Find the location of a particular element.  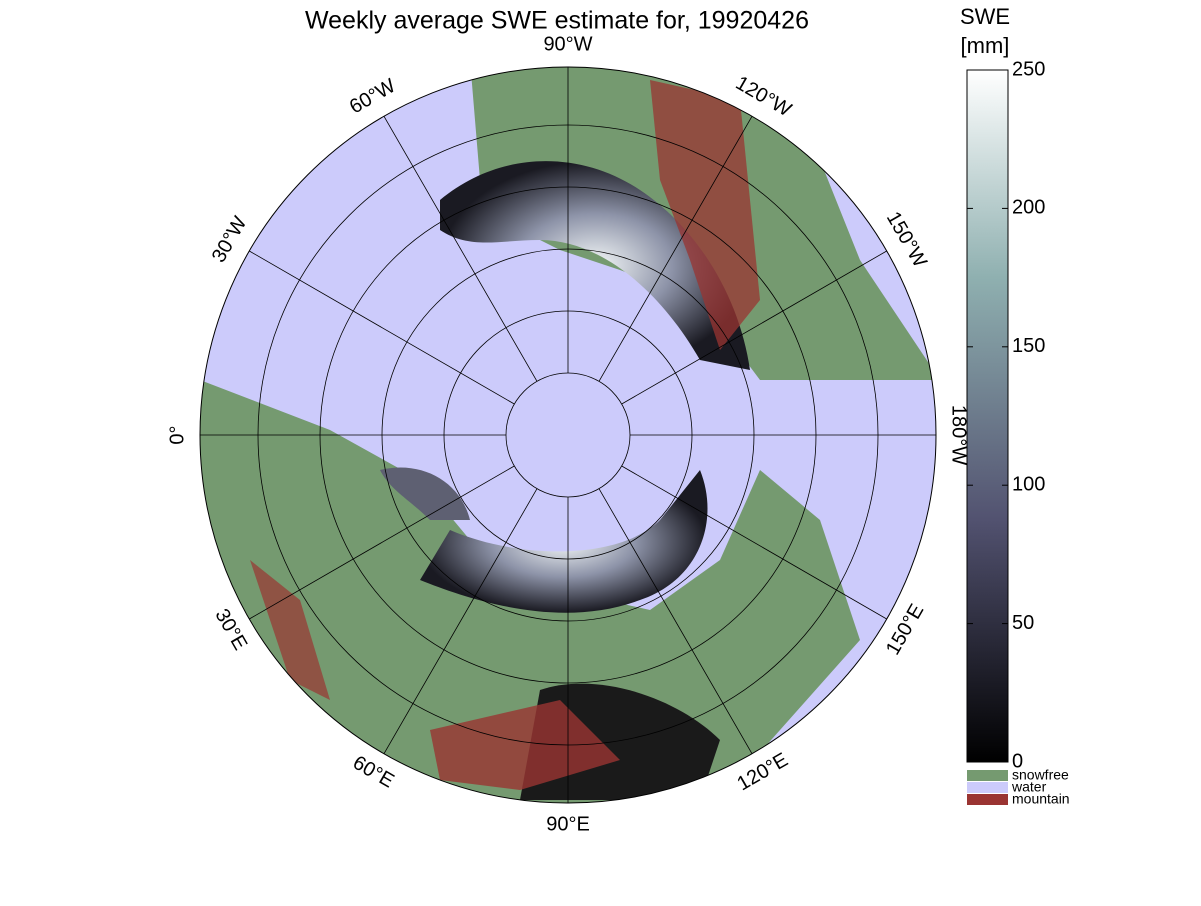

colorbar-label: SWE is located at coordinates (985, 16).